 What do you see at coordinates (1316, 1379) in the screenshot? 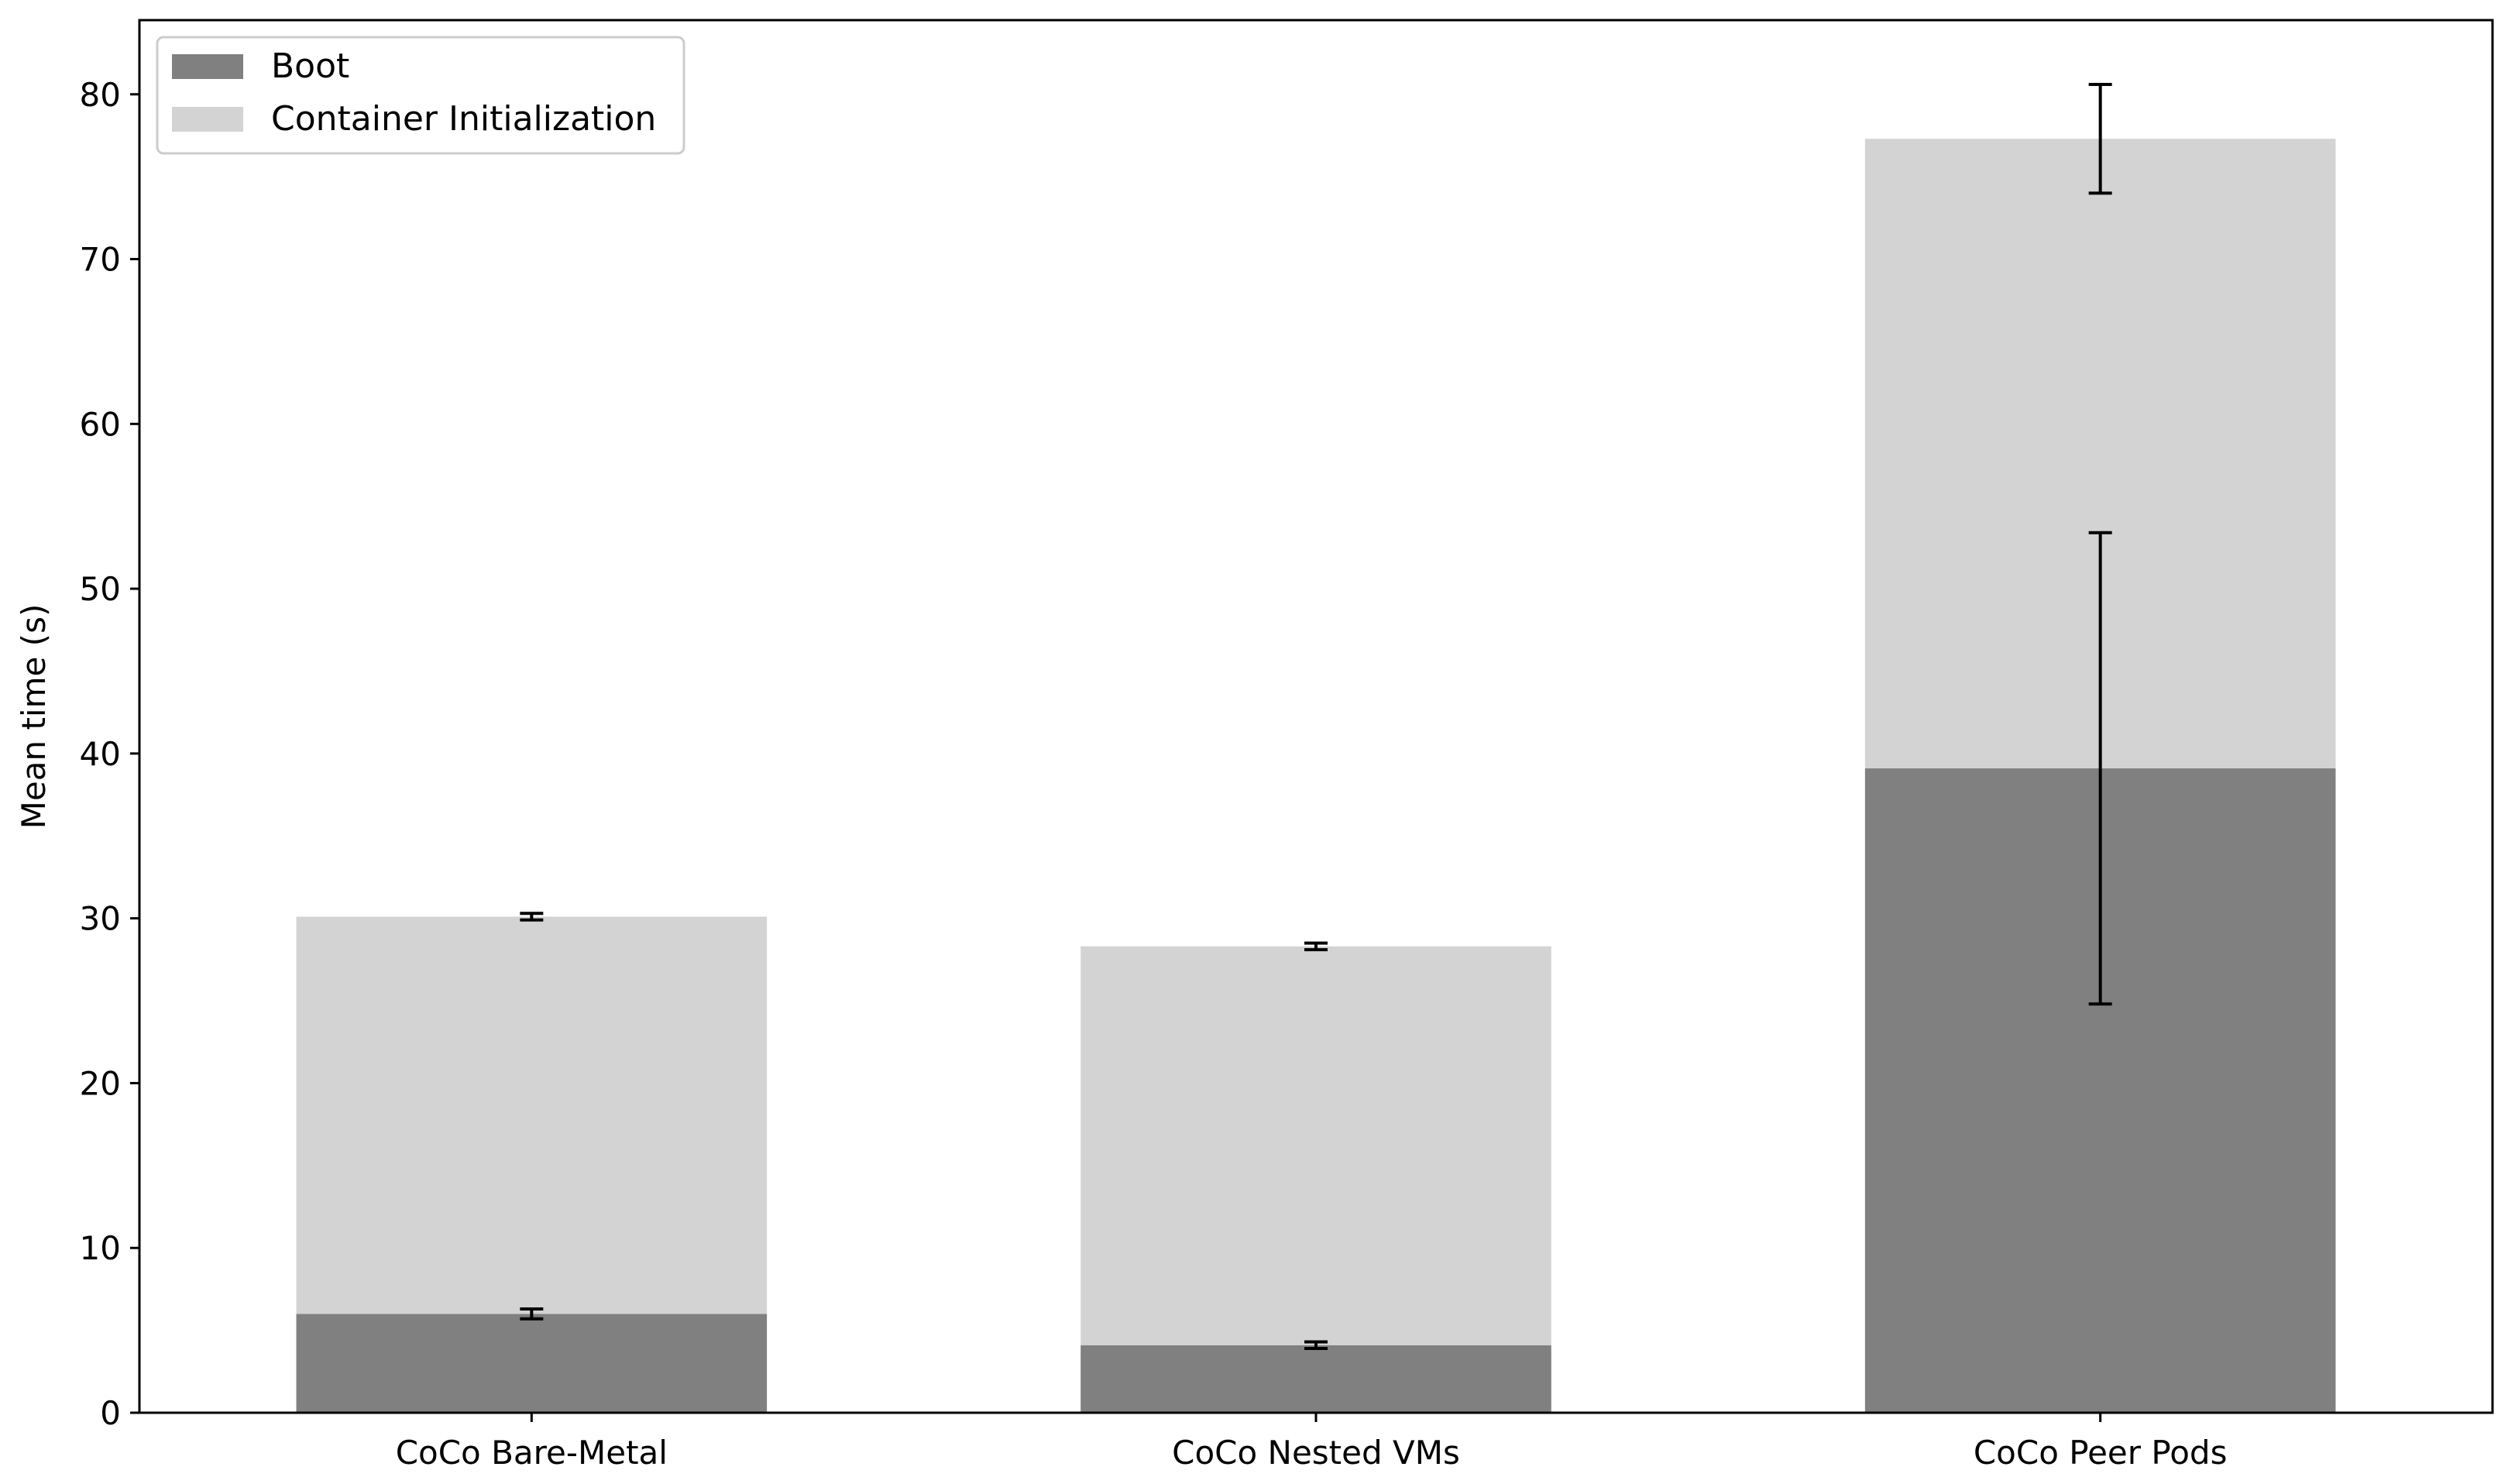
I see `bar-boot-coco-nested-vms` at bounding box center [1316, 1379].